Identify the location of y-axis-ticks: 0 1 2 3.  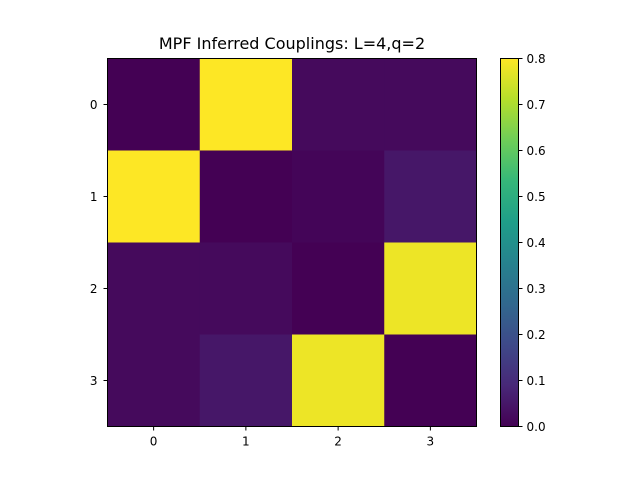
(99, 243).